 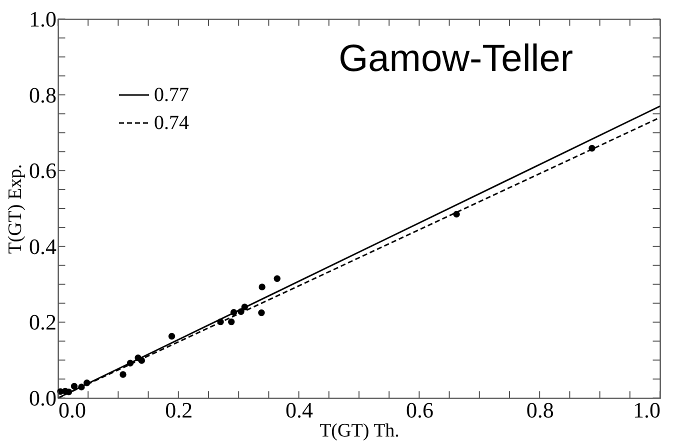 I want to click on y-tick-label: 0.8, so click(x=42, y=95).